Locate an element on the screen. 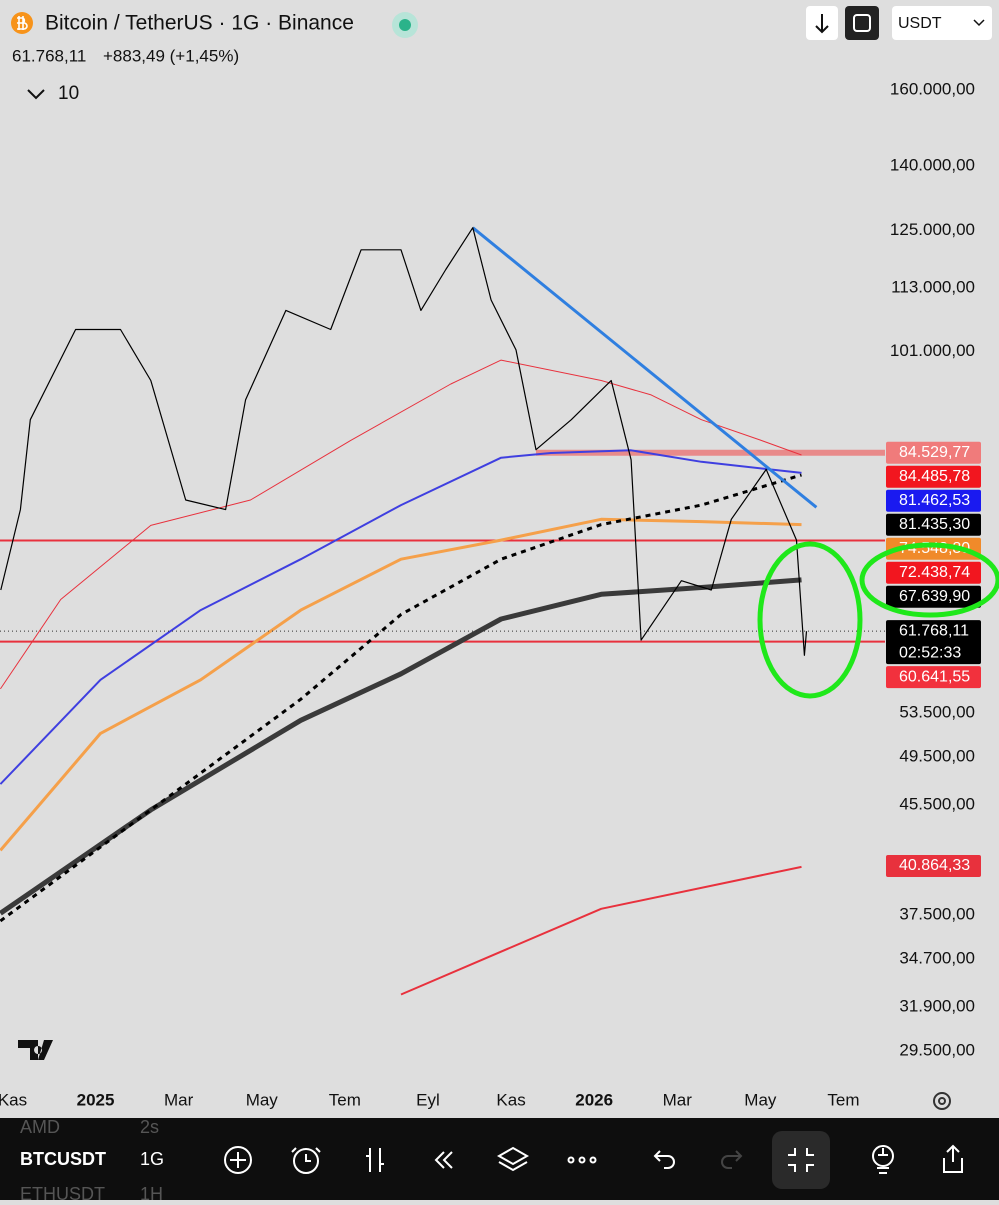 The height and width of the screenshot is (1205, 999). toolbar-icons is located at coordinates (593, 1160).